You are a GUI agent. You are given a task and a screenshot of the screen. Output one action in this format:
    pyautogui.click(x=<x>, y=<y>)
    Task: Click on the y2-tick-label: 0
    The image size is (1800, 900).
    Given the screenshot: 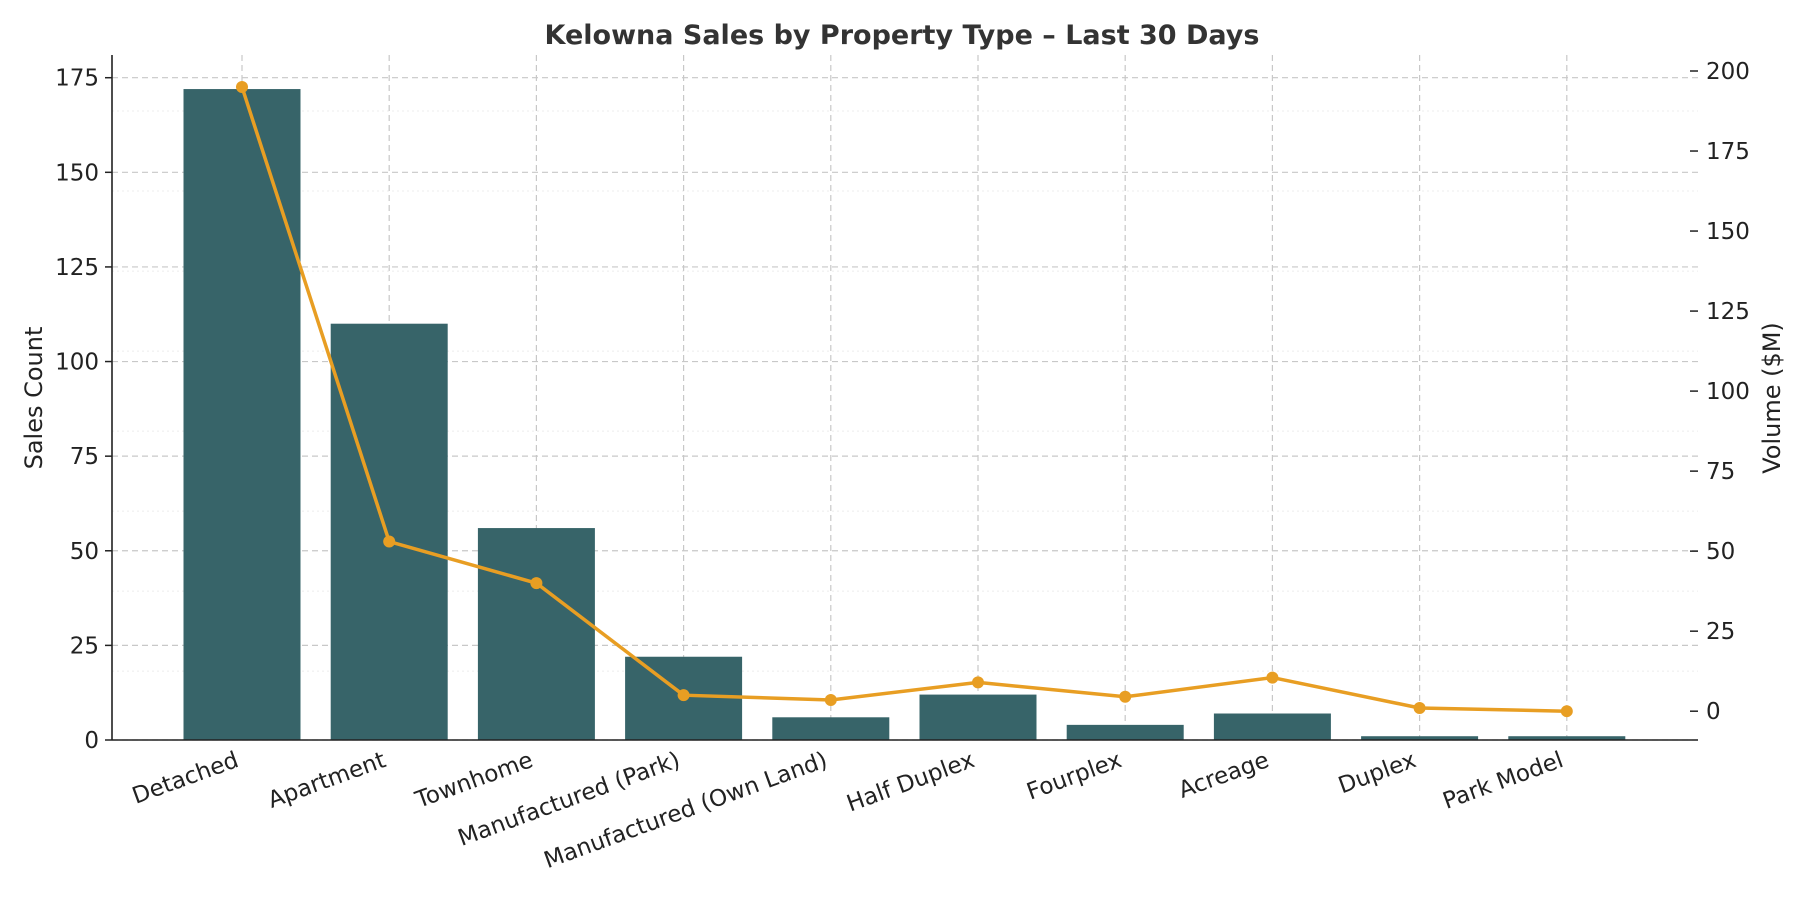 What is the action you would take?
    pyautogui.click(x=1713, y=712)
    